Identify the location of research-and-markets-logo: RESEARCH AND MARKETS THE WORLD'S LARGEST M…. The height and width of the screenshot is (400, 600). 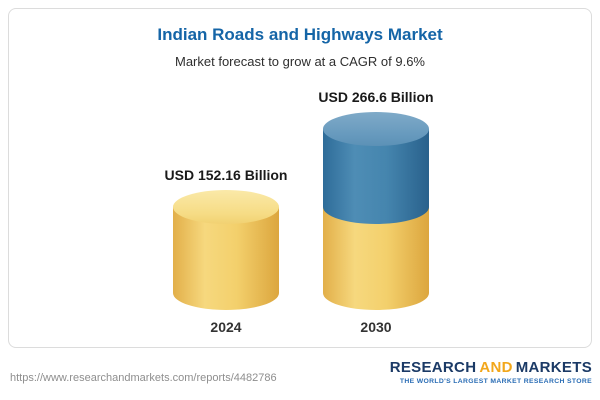
(491, 372).